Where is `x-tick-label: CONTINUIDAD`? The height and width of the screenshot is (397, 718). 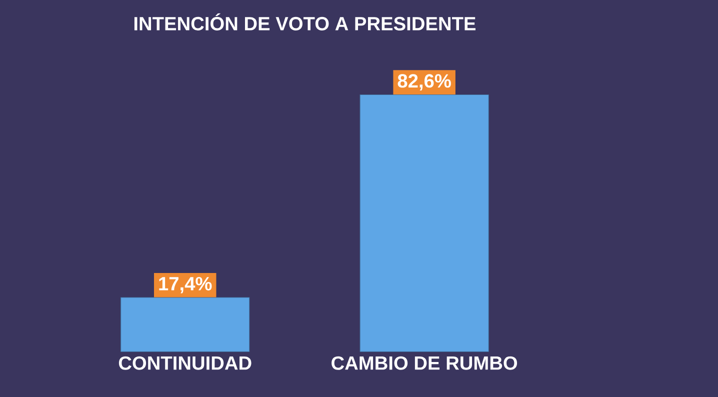
x-tick-label: CONTINUIDAD is located at coordinates (185, 363).